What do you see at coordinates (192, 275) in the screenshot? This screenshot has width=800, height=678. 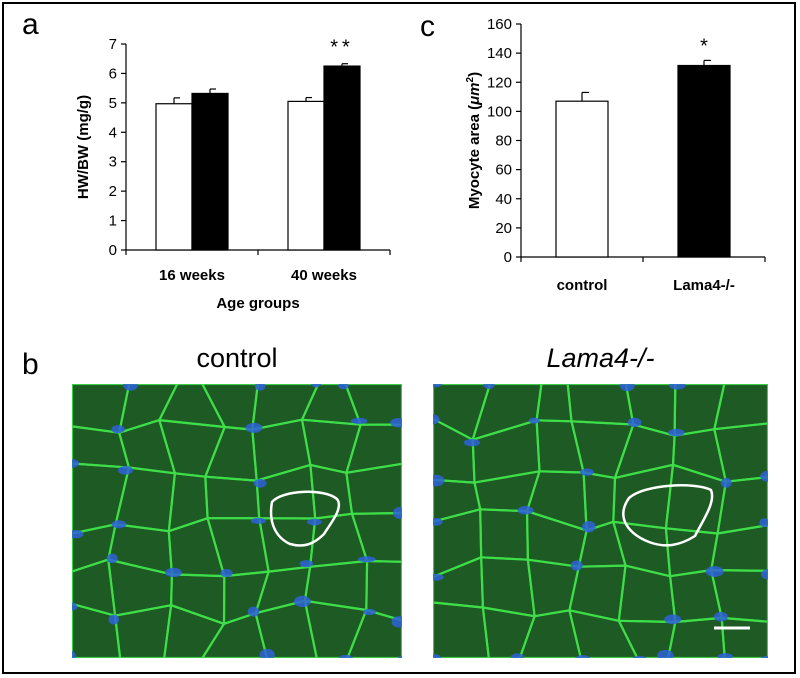 I see `x-tick-label: 16 weeks` at bounding box center [192, 275].